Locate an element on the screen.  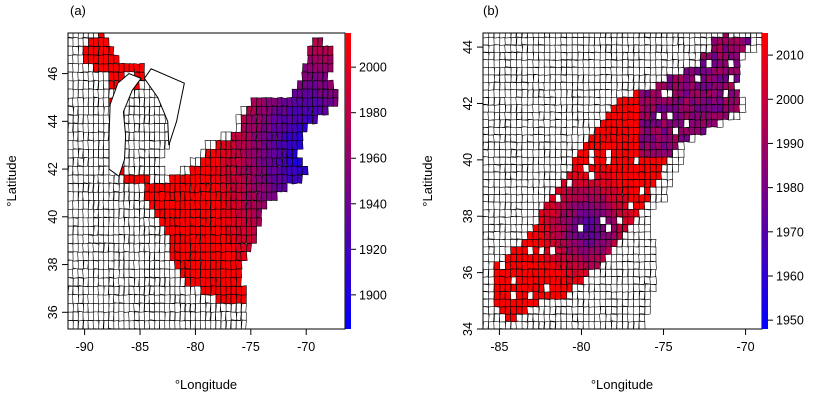
panel-a-y-tick-label: 36 is located at coordinates (53, 312).